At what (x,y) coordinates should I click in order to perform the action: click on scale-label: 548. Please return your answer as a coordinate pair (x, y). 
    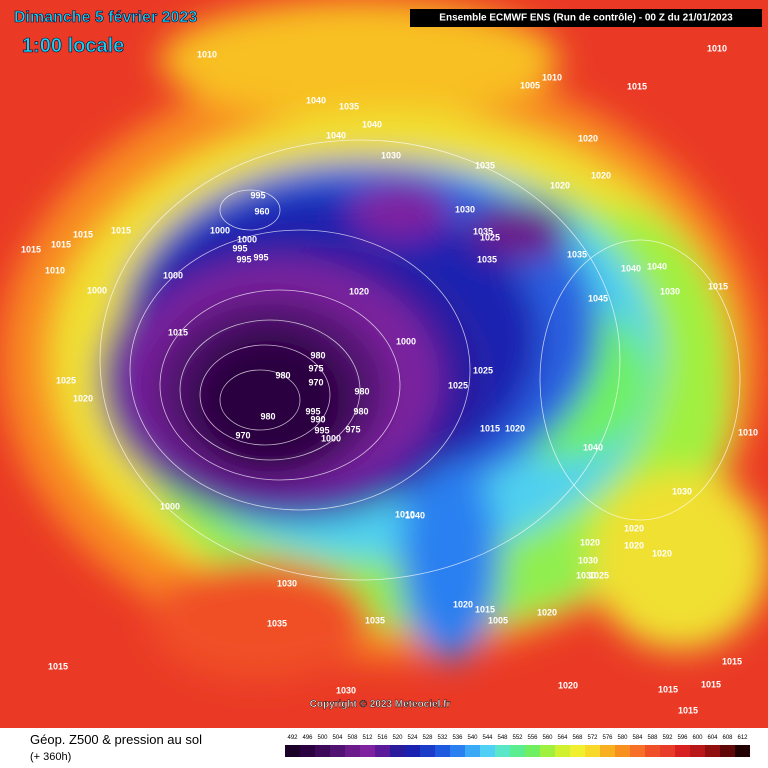
    Looking at the image, I should click on (502, 738).